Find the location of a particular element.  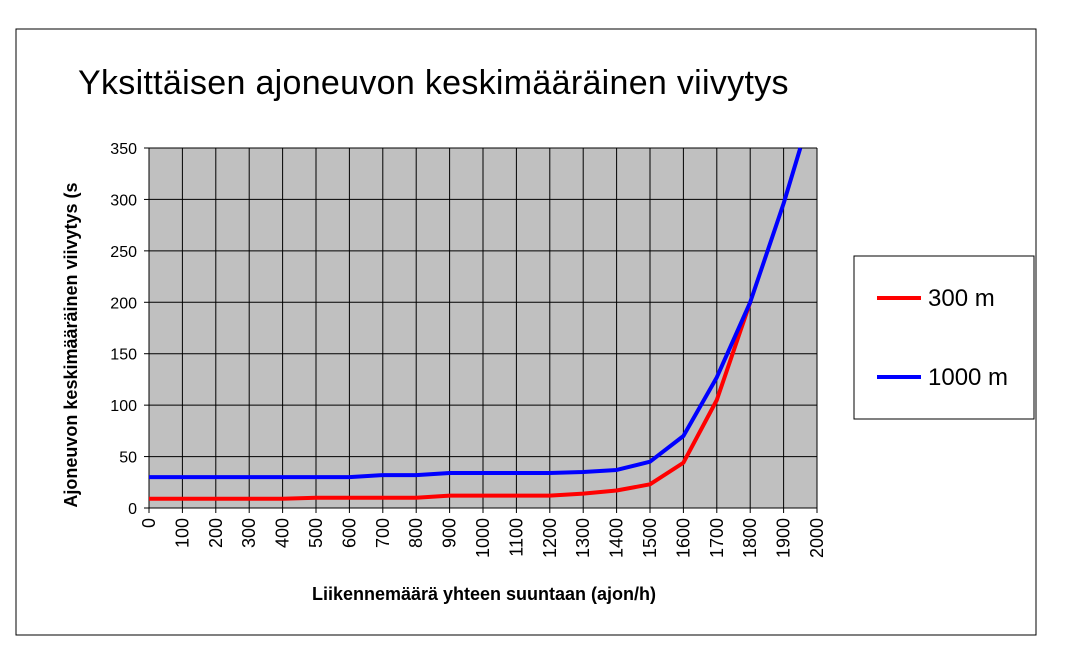

y-axis-label: Ajoneuvon keskimääräinen viivytys (s is located at coordinates (71, 344).